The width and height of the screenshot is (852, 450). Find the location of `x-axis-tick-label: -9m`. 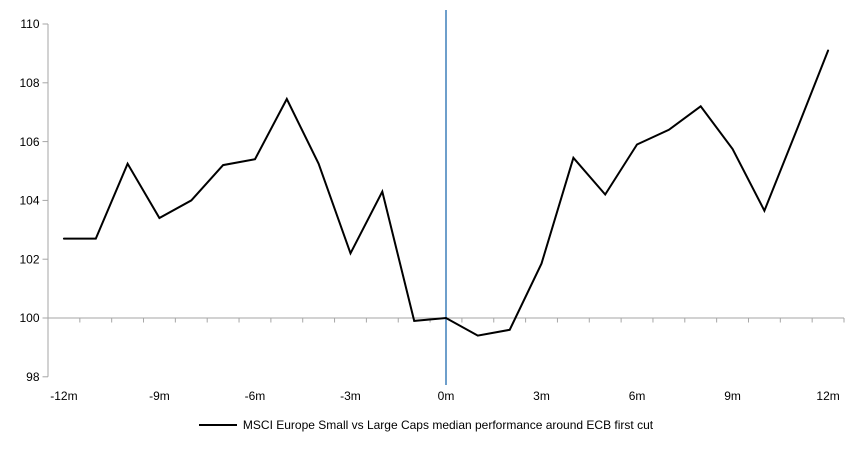

x-axis-tick-label: -9m is located at coordinates (159, 396).